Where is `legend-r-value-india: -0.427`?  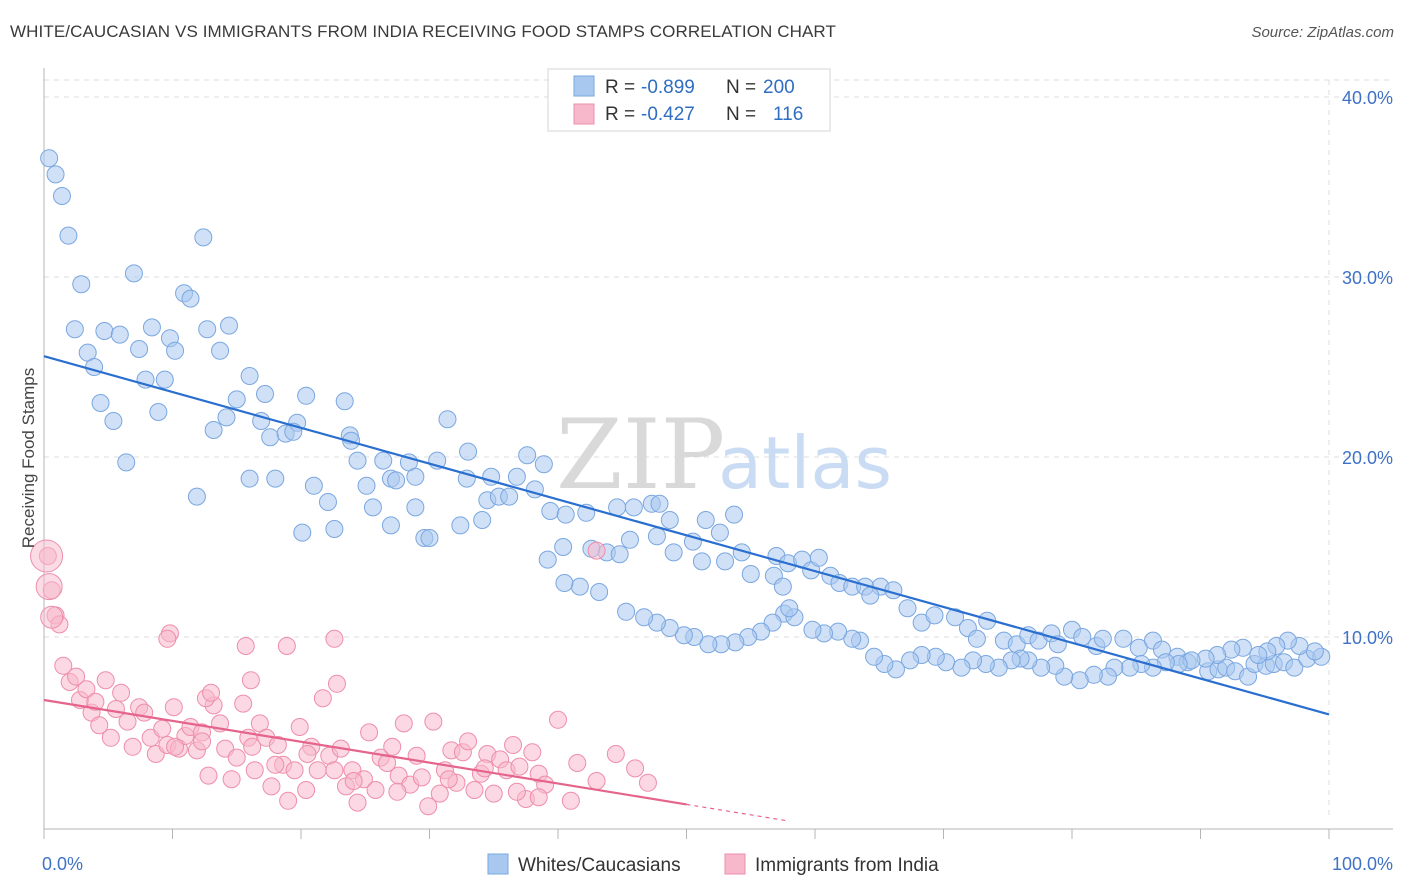 legend-r-value-india: -0.427 is located at coordinates (668, 114).